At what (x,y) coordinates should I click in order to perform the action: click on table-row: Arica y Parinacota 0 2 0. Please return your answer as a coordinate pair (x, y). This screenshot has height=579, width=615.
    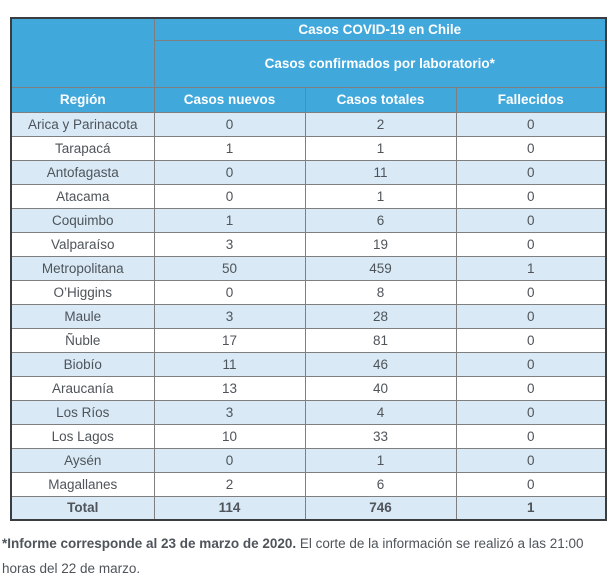
    Looking at the image, I should click on (308, 124).